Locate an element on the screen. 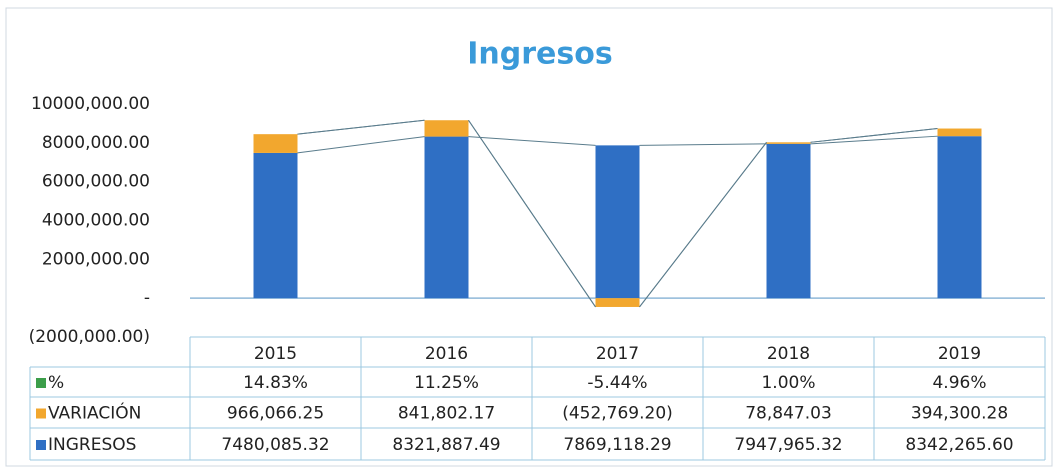 Image resolution: width=1058 pixels, height=471 pixels. table-value: 841,802.17 is located at coordinates (446, 414).